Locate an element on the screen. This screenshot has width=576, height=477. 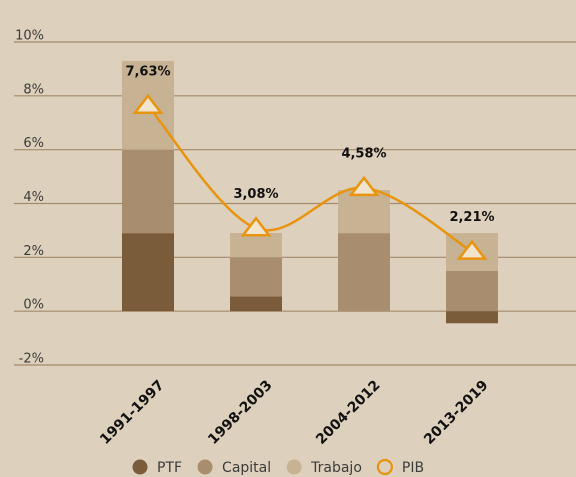
legend-label: PIB is located at coordinates (413, 468).